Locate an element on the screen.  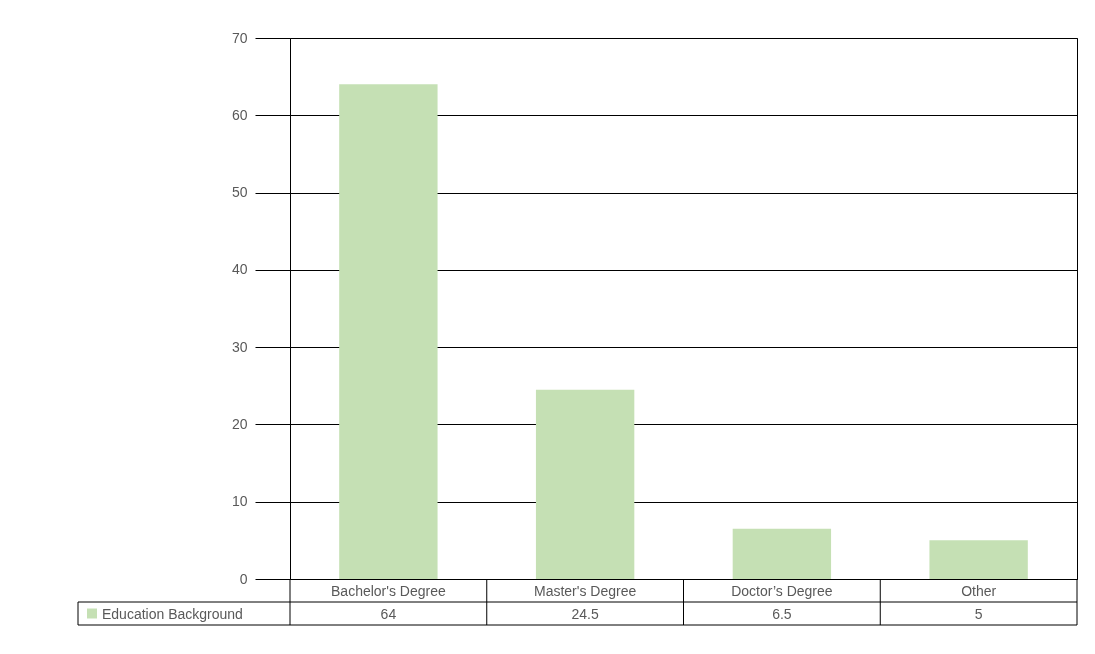
y-tick-label: 0 is located at coordinates (243, 578).